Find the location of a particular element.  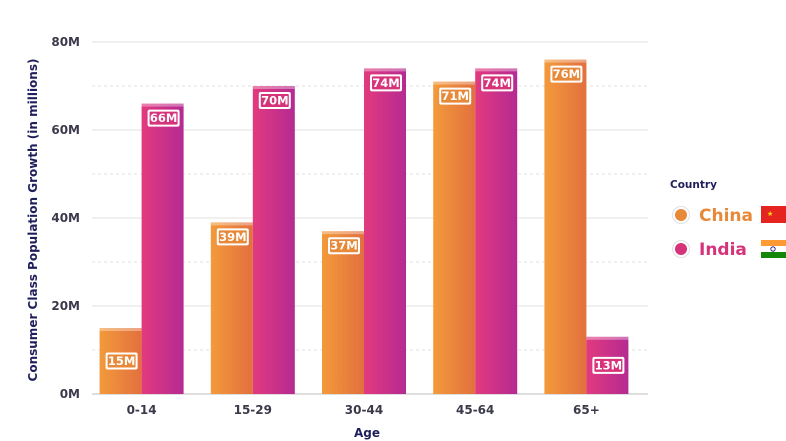

y-tick-label: 20M is located at coordinates (65, 306).